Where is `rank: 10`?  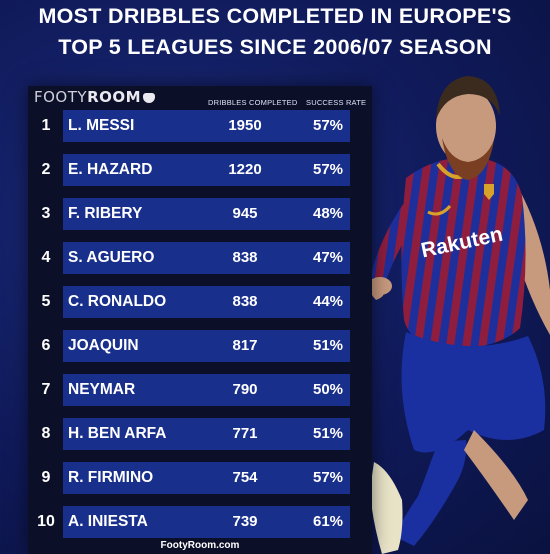 rank: 10 is located at coordinates (46, 521).